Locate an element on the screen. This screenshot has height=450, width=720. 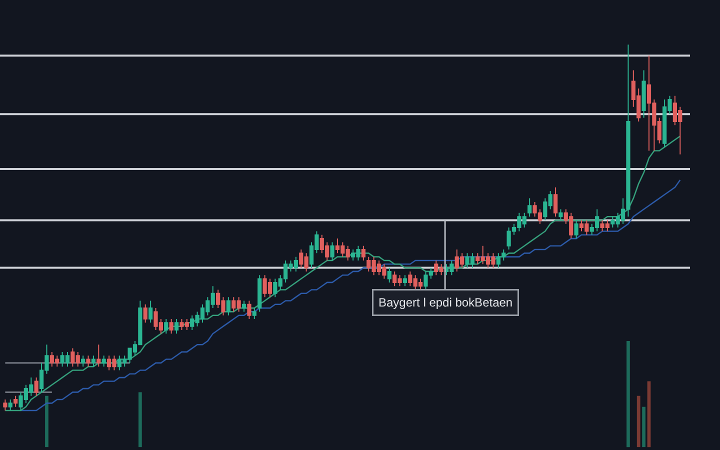
annotation: Baygert l epdi bokBetaen is located at coordinates (445, 303).